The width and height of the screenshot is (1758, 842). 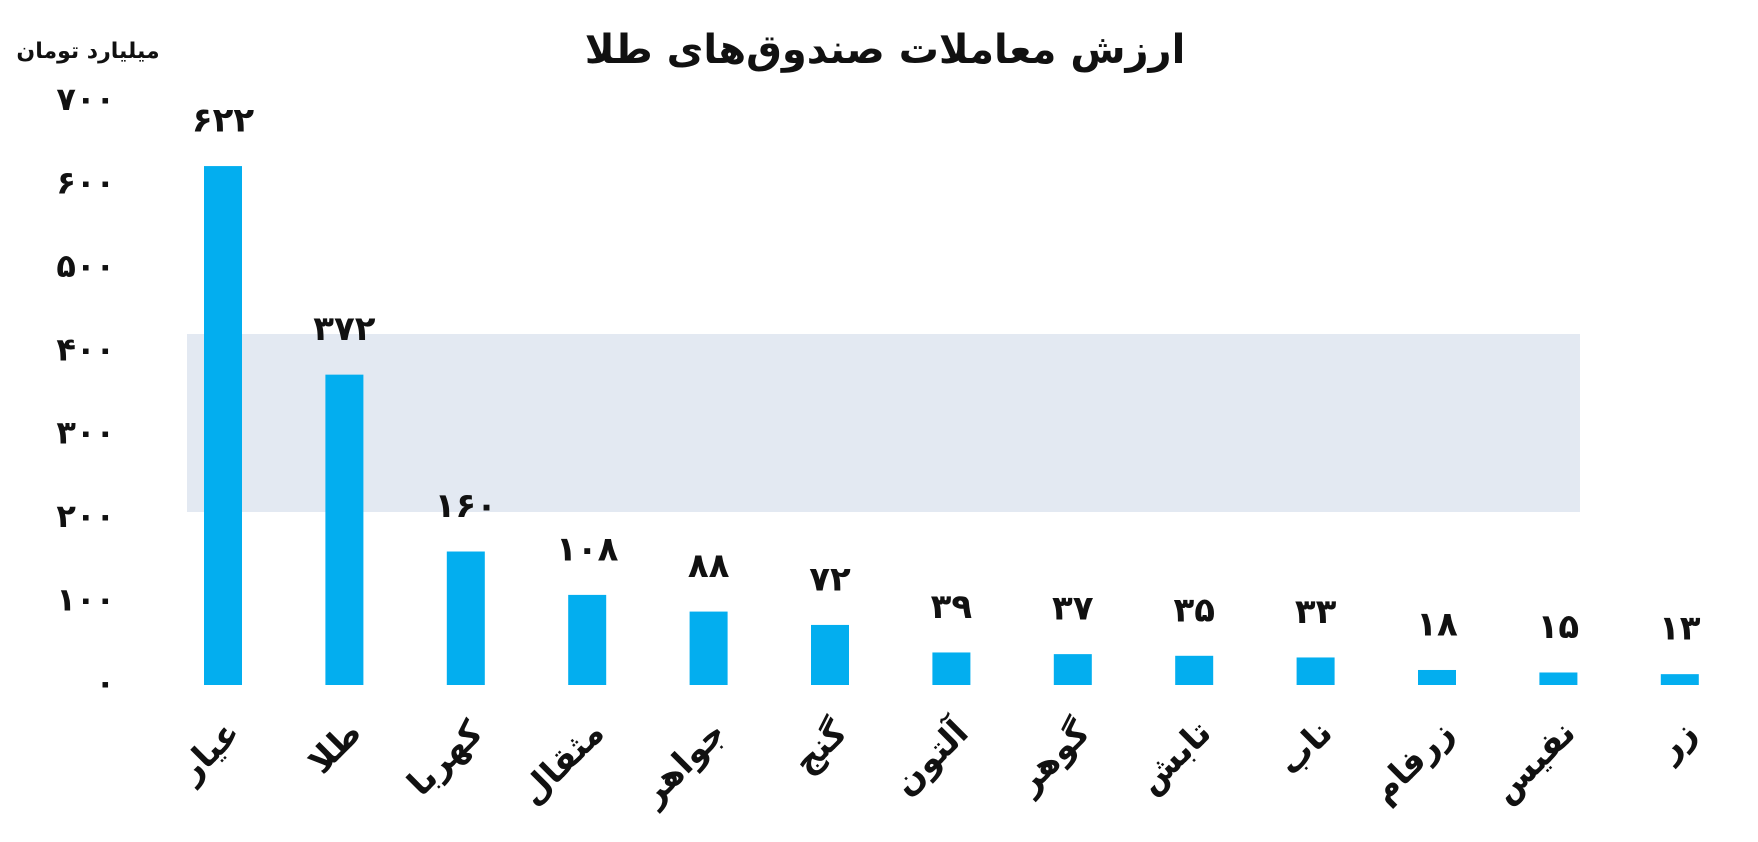 I want to click on y-tick-label: ۰, so click(x=105, y=683).